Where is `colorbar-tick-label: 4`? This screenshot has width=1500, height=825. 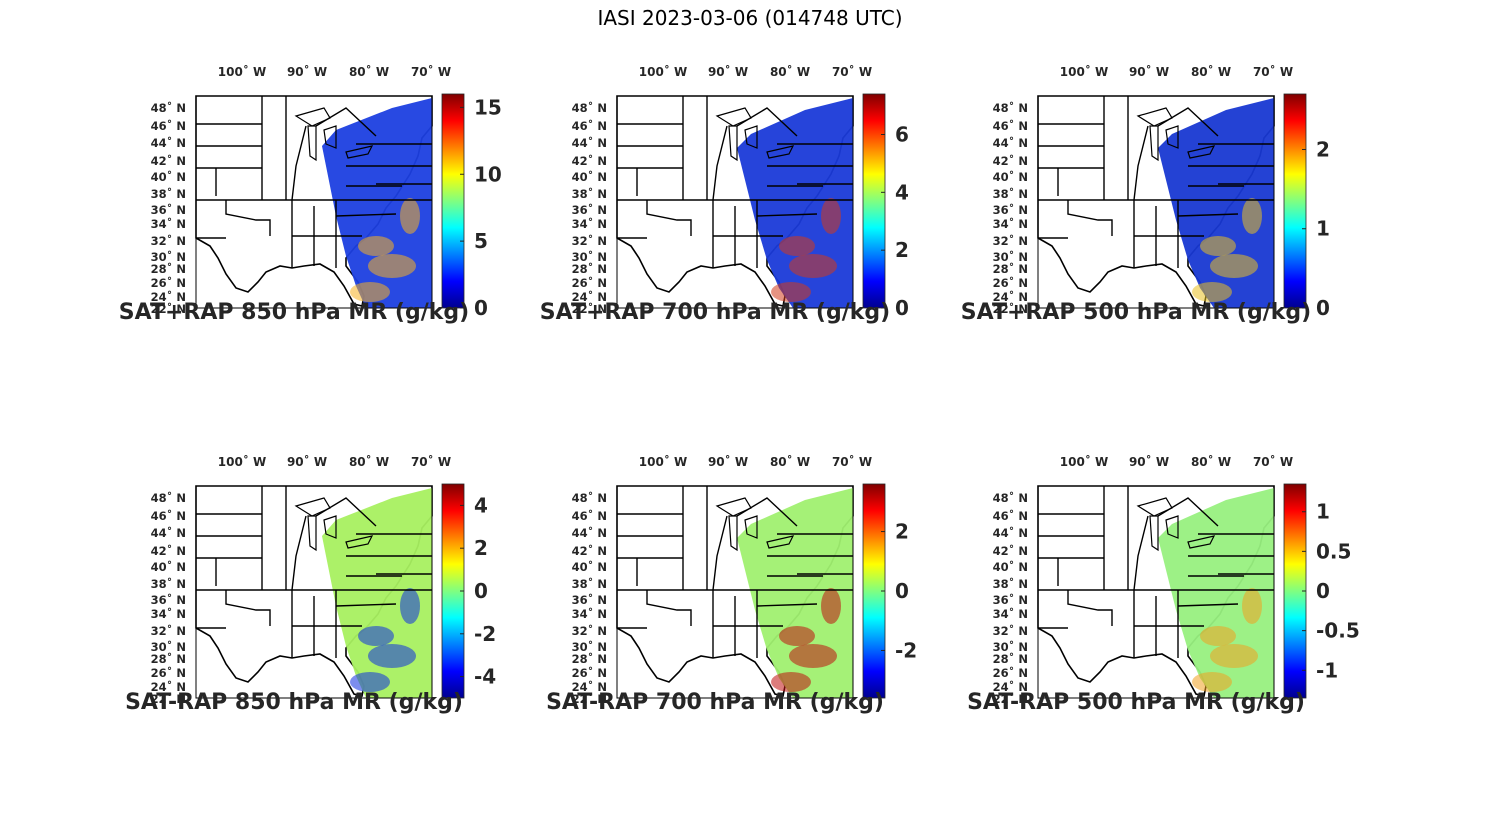
colorbar-tick-label: 4 is located at coordinates (481, 505).